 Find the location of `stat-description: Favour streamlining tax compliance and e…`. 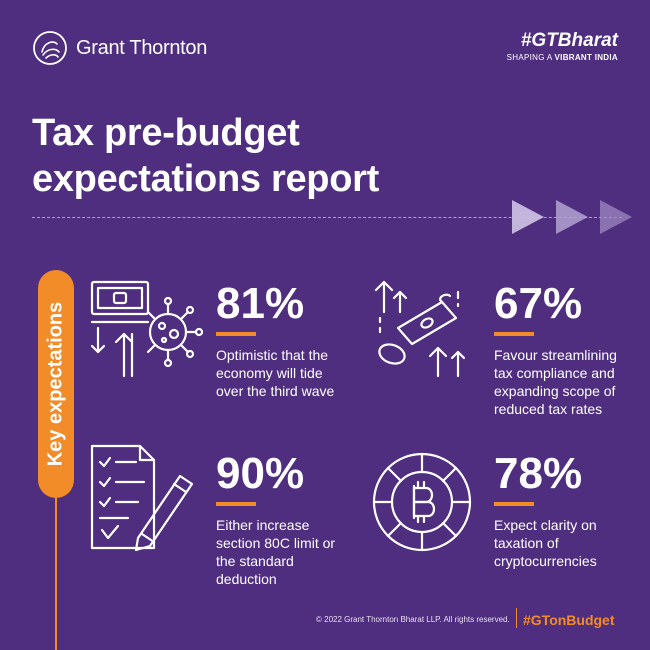

stat-description: Favour streamlining tax compliance and e… is located at coordinates (555, 382).